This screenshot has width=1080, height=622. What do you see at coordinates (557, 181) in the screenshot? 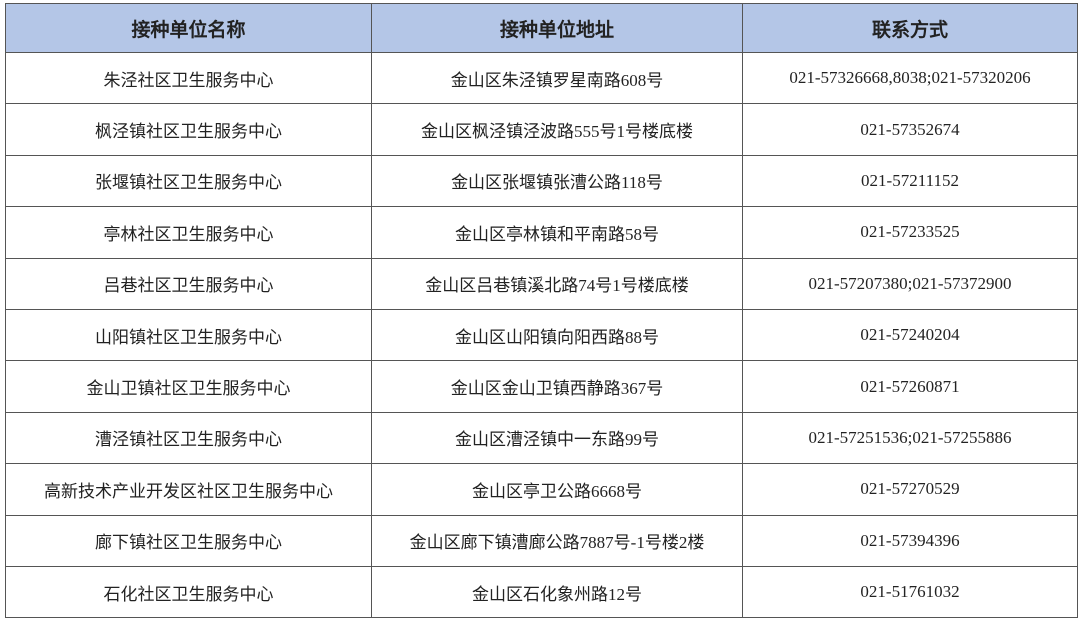
I see `table-cell: 金山区张堰镇张漕公路118号` at bounding box center [557, 181].